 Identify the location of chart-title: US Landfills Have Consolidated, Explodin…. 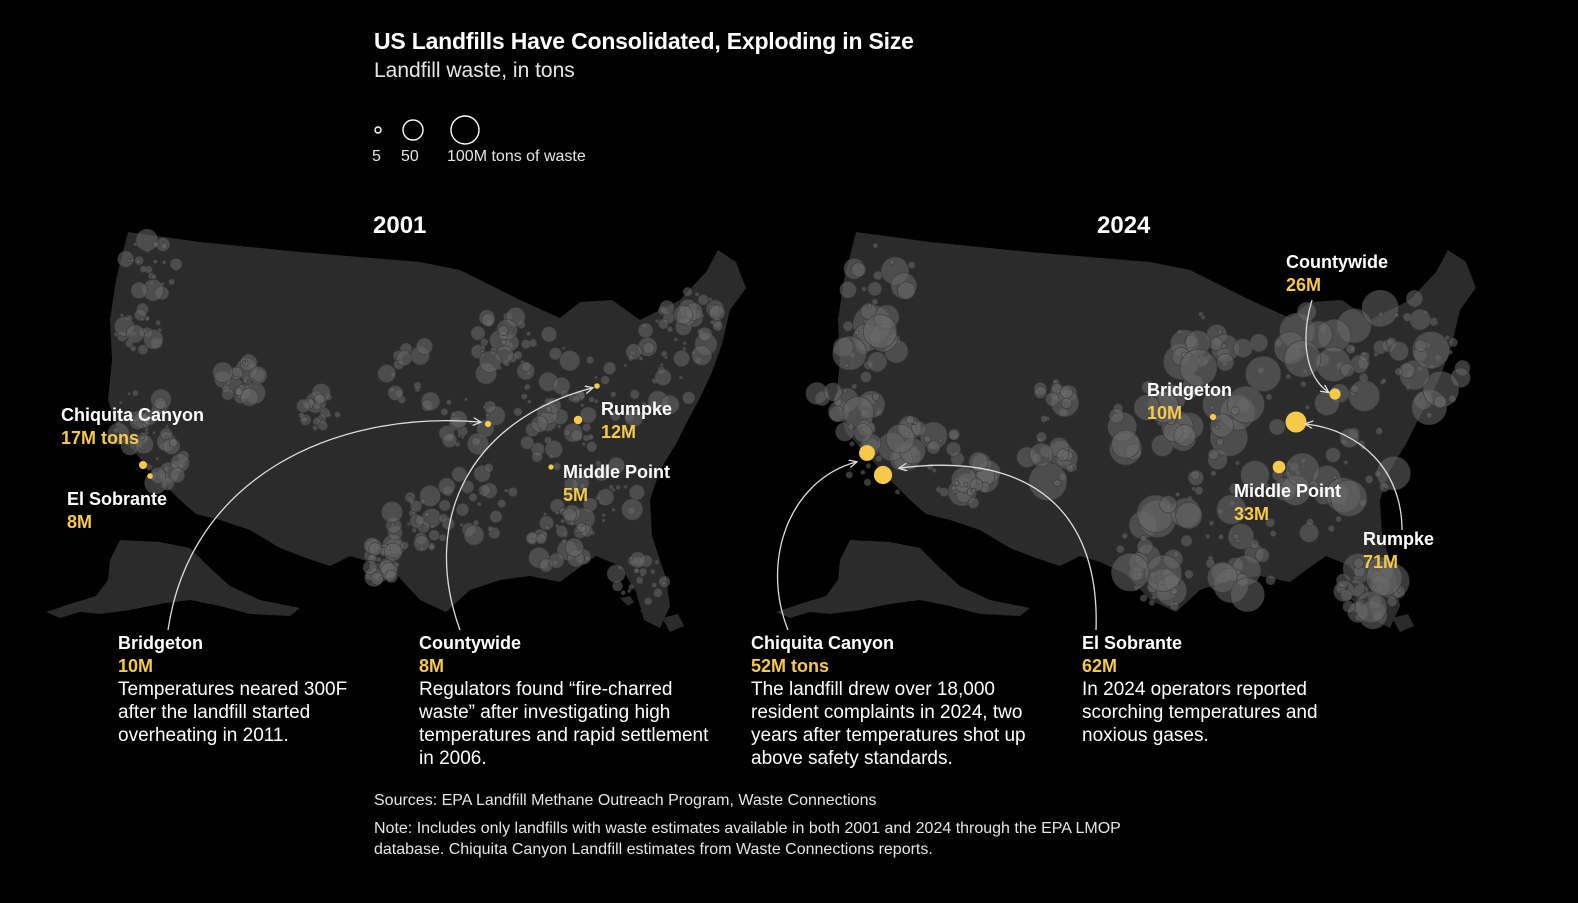
(644, 41).